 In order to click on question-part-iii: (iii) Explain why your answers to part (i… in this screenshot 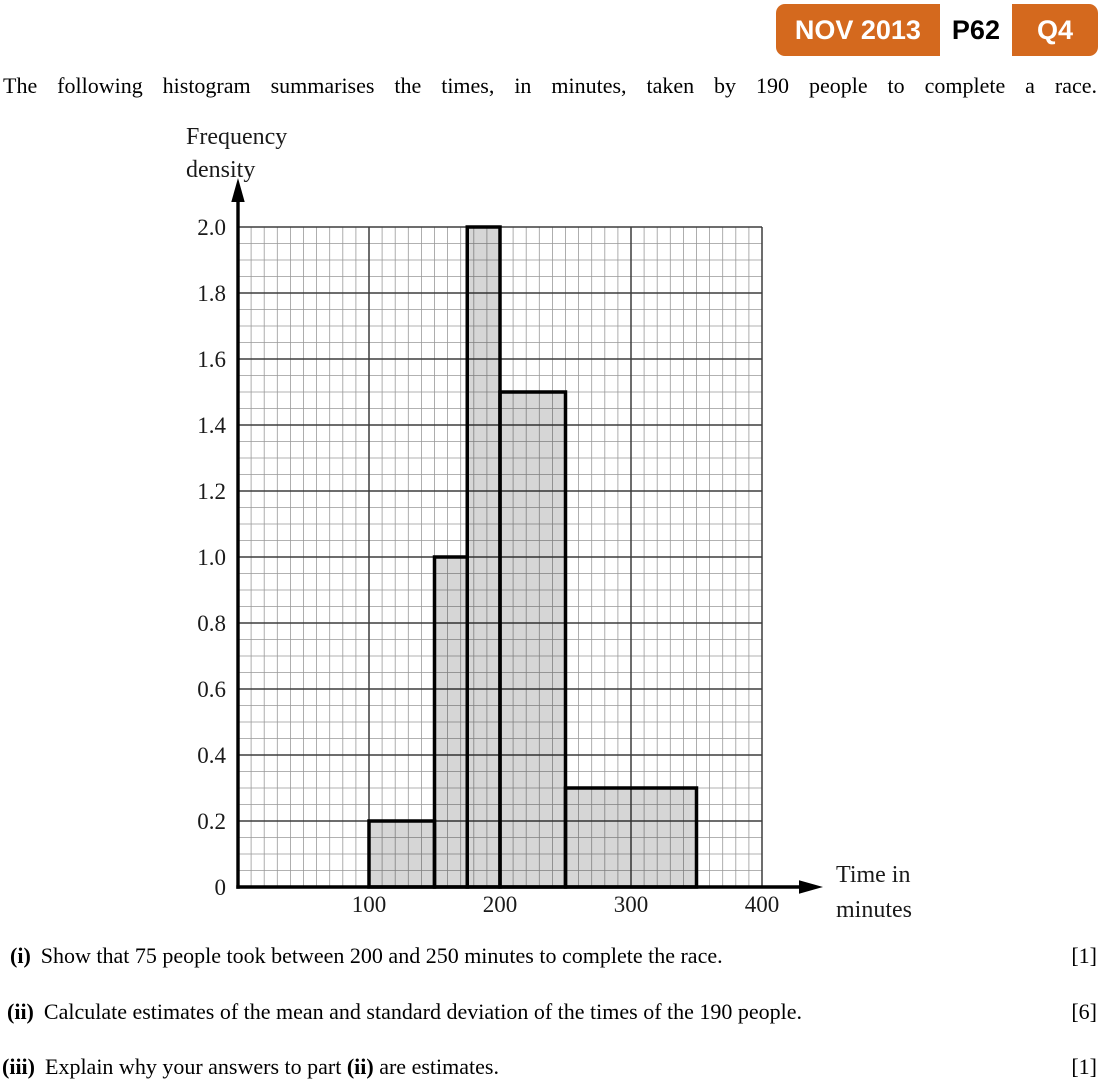, I will do `click(550, 1066)`.